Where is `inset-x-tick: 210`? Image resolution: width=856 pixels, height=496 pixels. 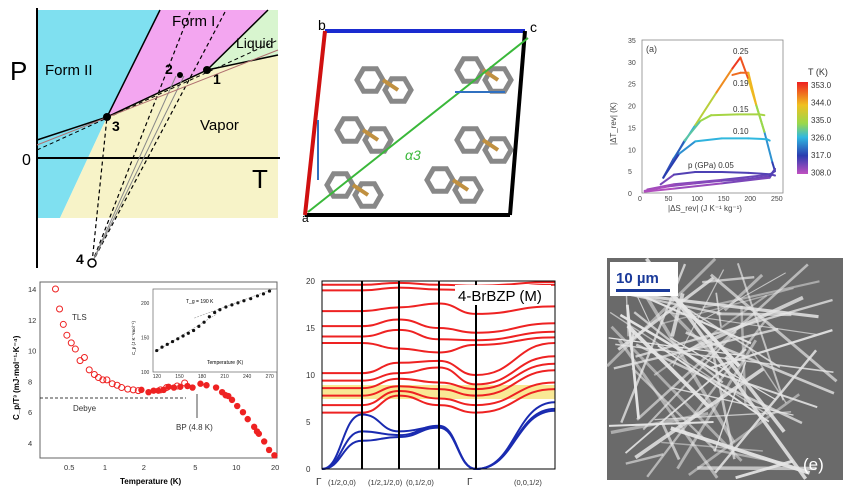
inset-x-tick: 210 is located at coordinates (224, 377).